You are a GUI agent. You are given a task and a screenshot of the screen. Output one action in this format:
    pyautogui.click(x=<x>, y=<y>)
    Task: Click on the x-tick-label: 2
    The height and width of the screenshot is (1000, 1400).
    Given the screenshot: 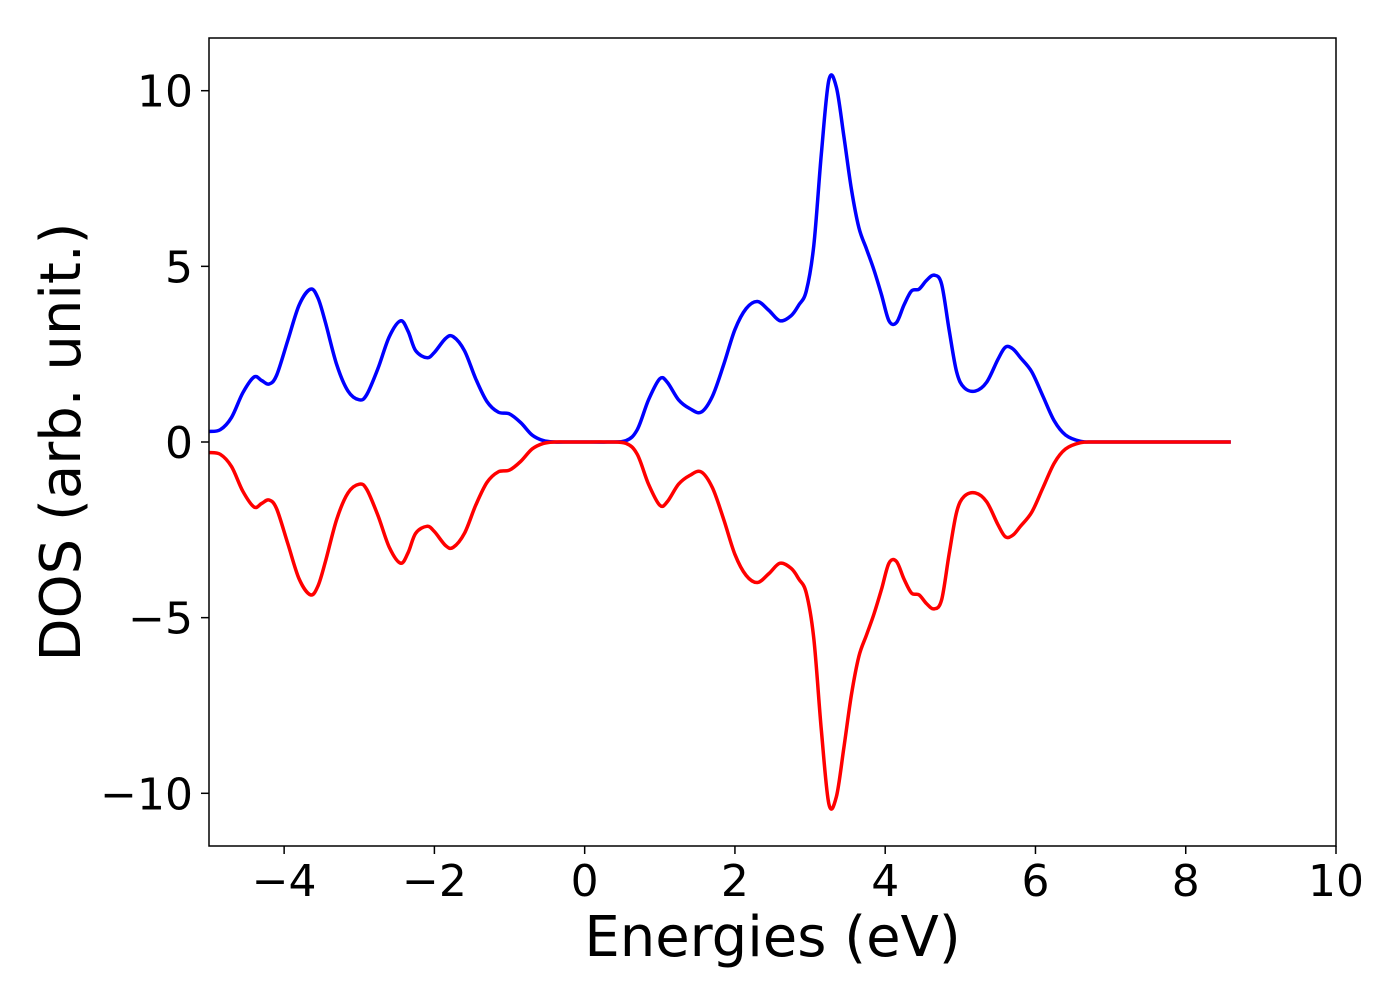 What is the action you would take?
    pyautogui.click(x=735, y=881)
    